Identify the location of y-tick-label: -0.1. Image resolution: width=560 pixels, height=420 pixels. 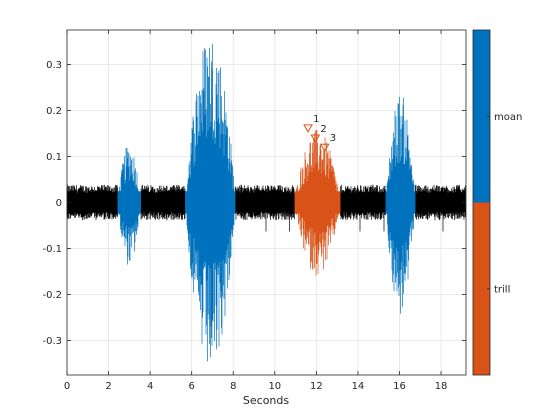
(52, 249).